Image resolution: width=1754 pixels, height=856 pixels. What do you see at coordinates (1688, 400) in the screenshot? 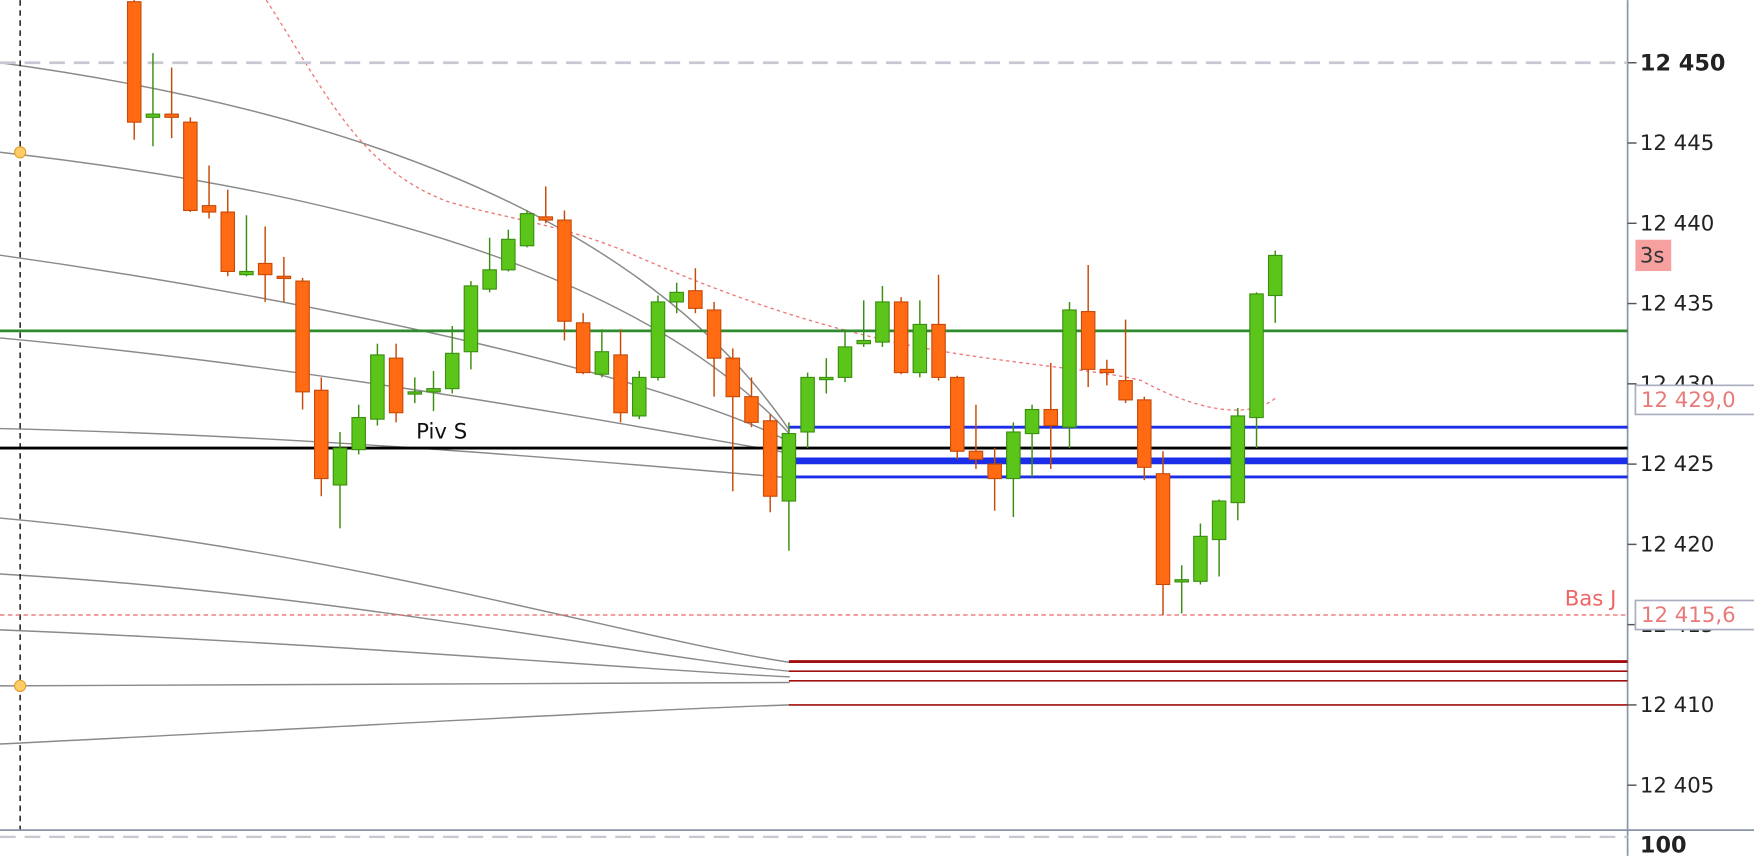
I see `price-tag-label: 12 429,0` at bounding box center [1688, 400].